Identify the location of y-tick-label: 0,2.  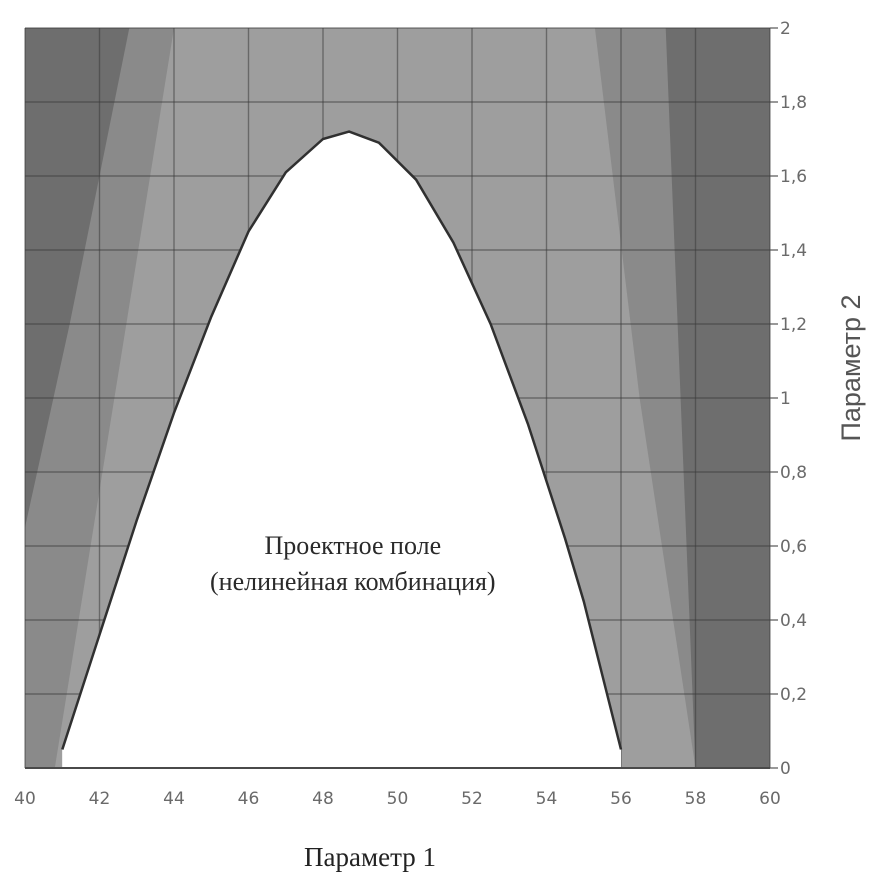
(793, 695).